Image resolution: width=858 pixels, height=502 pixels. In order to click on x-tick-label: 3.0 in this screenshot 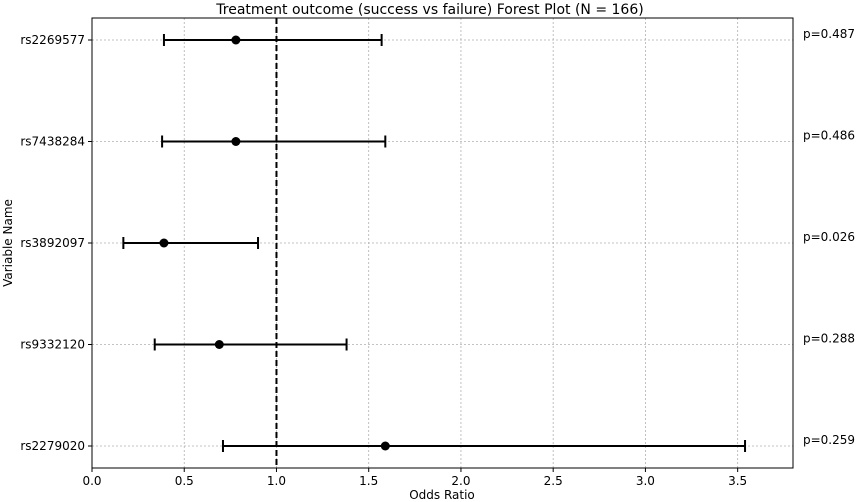, I will do `click(645, 481)`.